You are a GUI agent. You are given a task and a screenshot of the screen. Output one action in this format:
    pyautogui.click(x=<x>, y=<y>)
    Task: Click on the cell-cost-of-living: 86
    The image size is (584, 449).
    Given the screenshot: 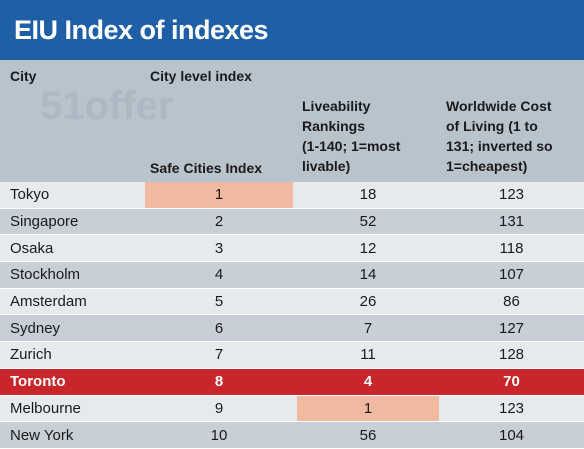 What is the action you would take?
    pyautogui.click(x=511, y=302)
    